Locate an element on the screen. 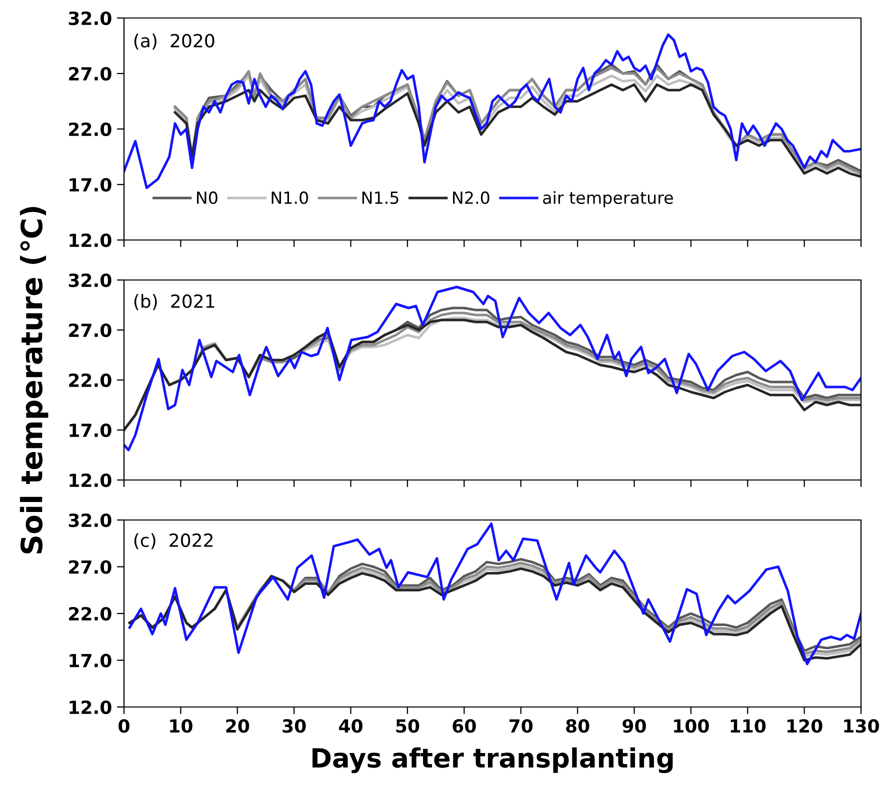 The width and height of the screenshot is (882, 794). x-tick-label: 130 is located at coordinates (861, 726).